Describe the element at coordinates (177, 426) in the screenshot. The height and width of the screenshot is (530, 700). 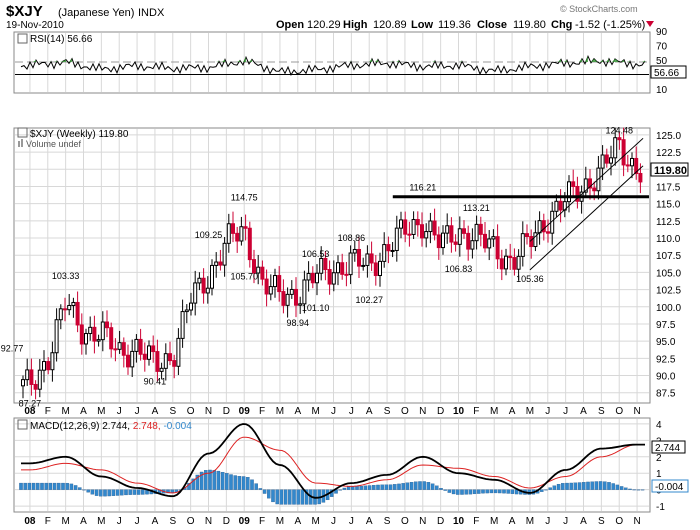
I see `macd-hist-value: -0.004` at that location.